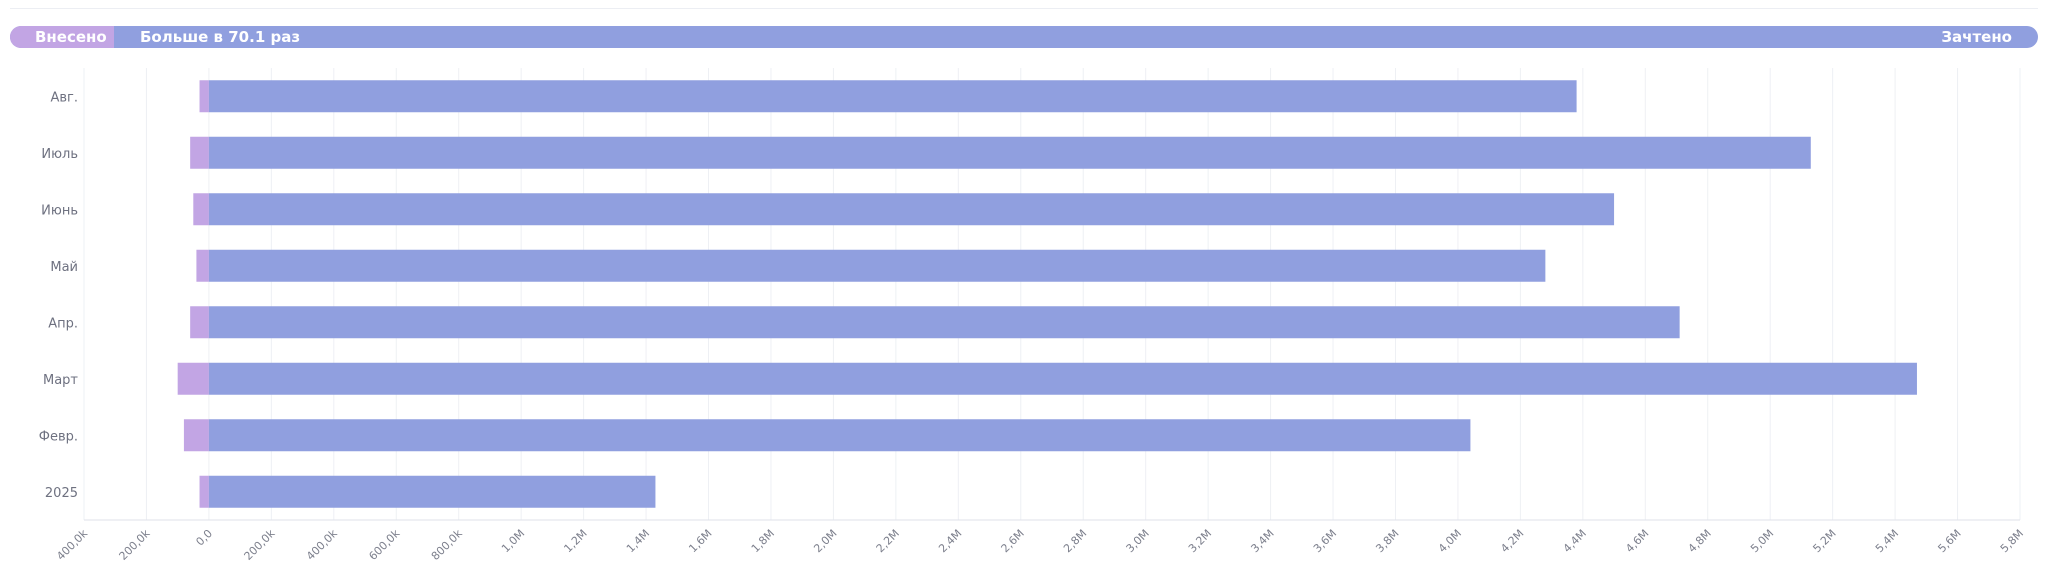  What do you see at coordinates (63, 323) in the screenshot?
I see `category-label: Апр.` at bounding box center [63, 323].